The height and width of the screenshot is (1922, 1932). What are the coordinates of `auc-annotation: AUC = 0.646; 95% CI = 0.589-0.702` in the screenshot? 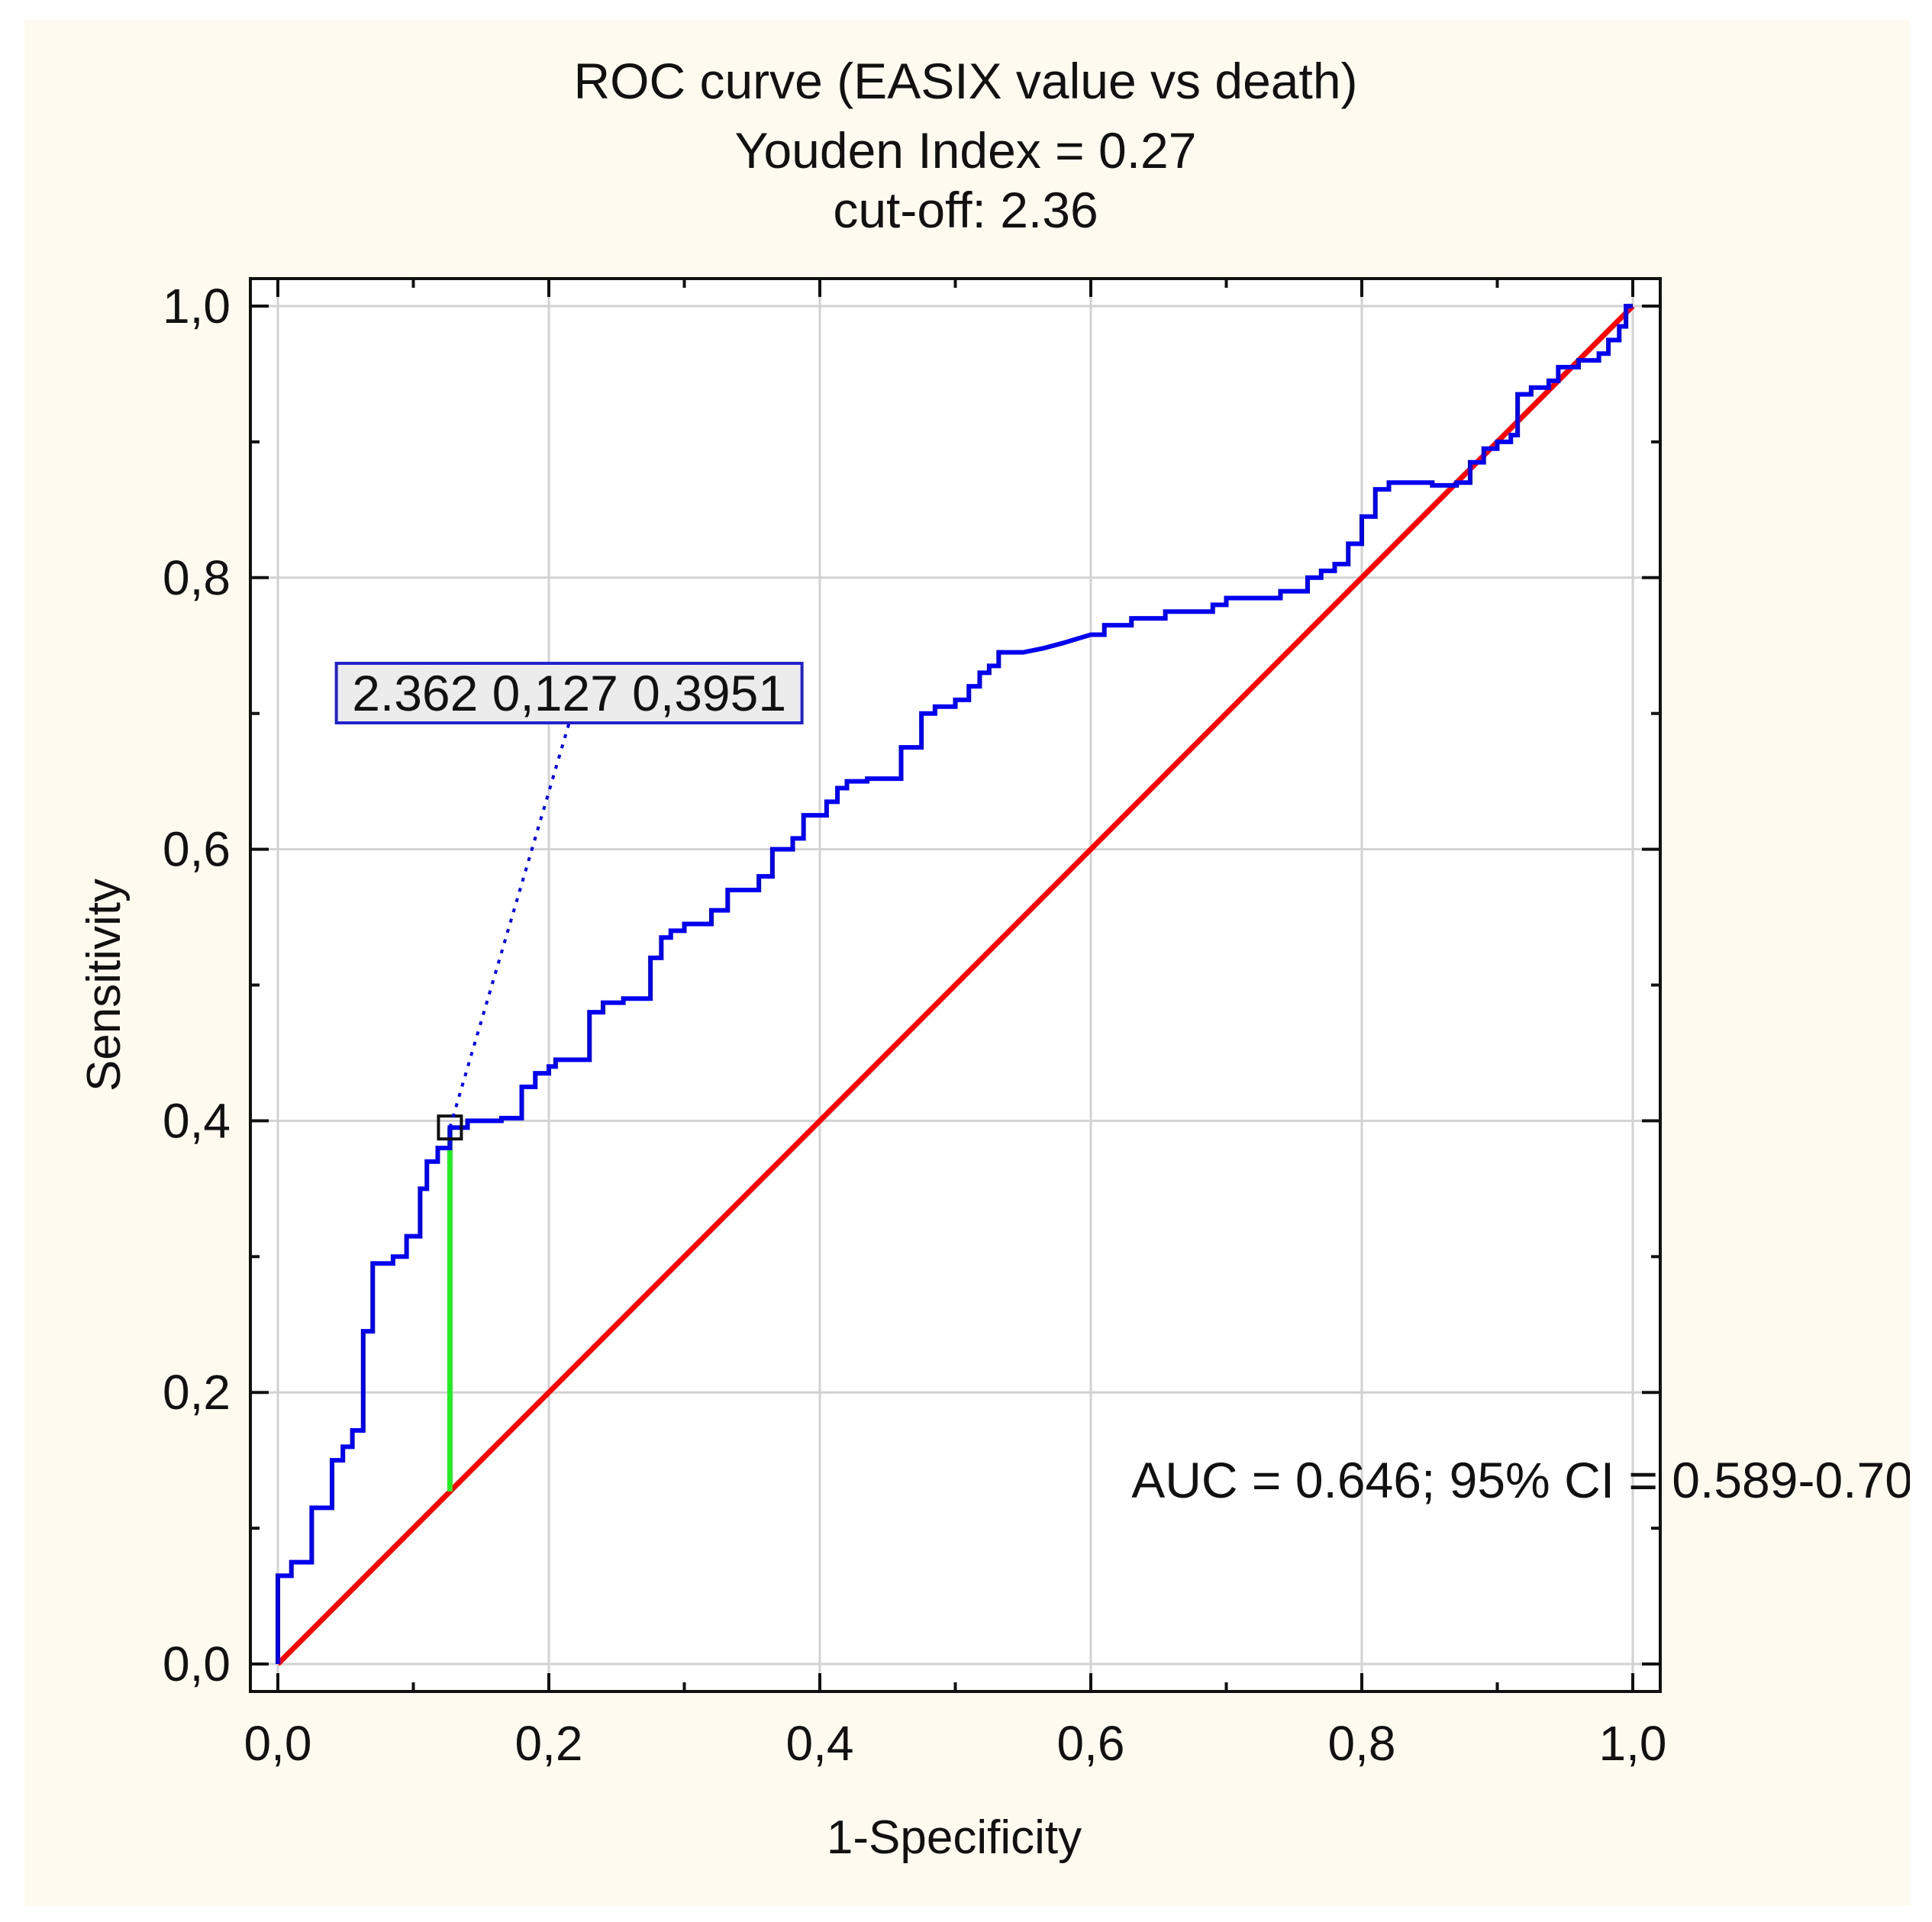 It's located at (1520, 1480).